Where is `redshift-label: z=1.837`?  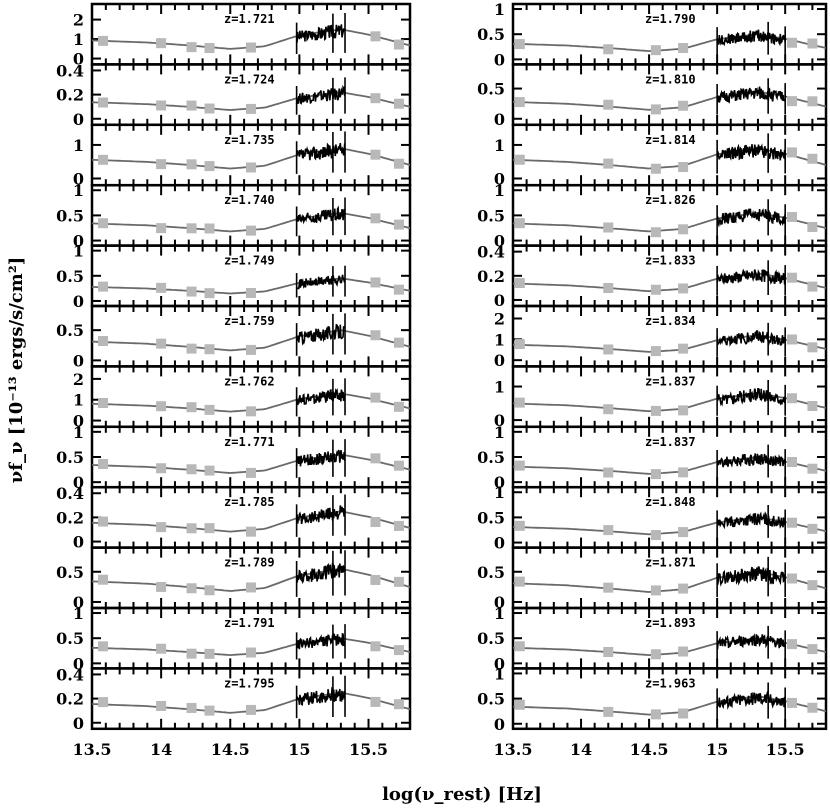
redshift-label: z=1.837 is located at coordinates (670, 442).